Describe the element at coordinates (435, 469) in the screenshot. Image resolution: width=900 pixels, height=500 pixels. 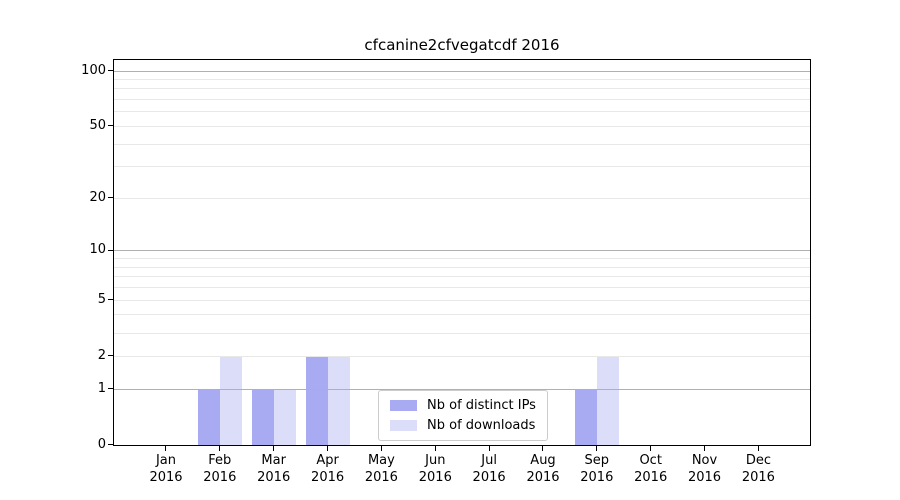
I see `x-tick-label-jun: Jun 2016` at that location.